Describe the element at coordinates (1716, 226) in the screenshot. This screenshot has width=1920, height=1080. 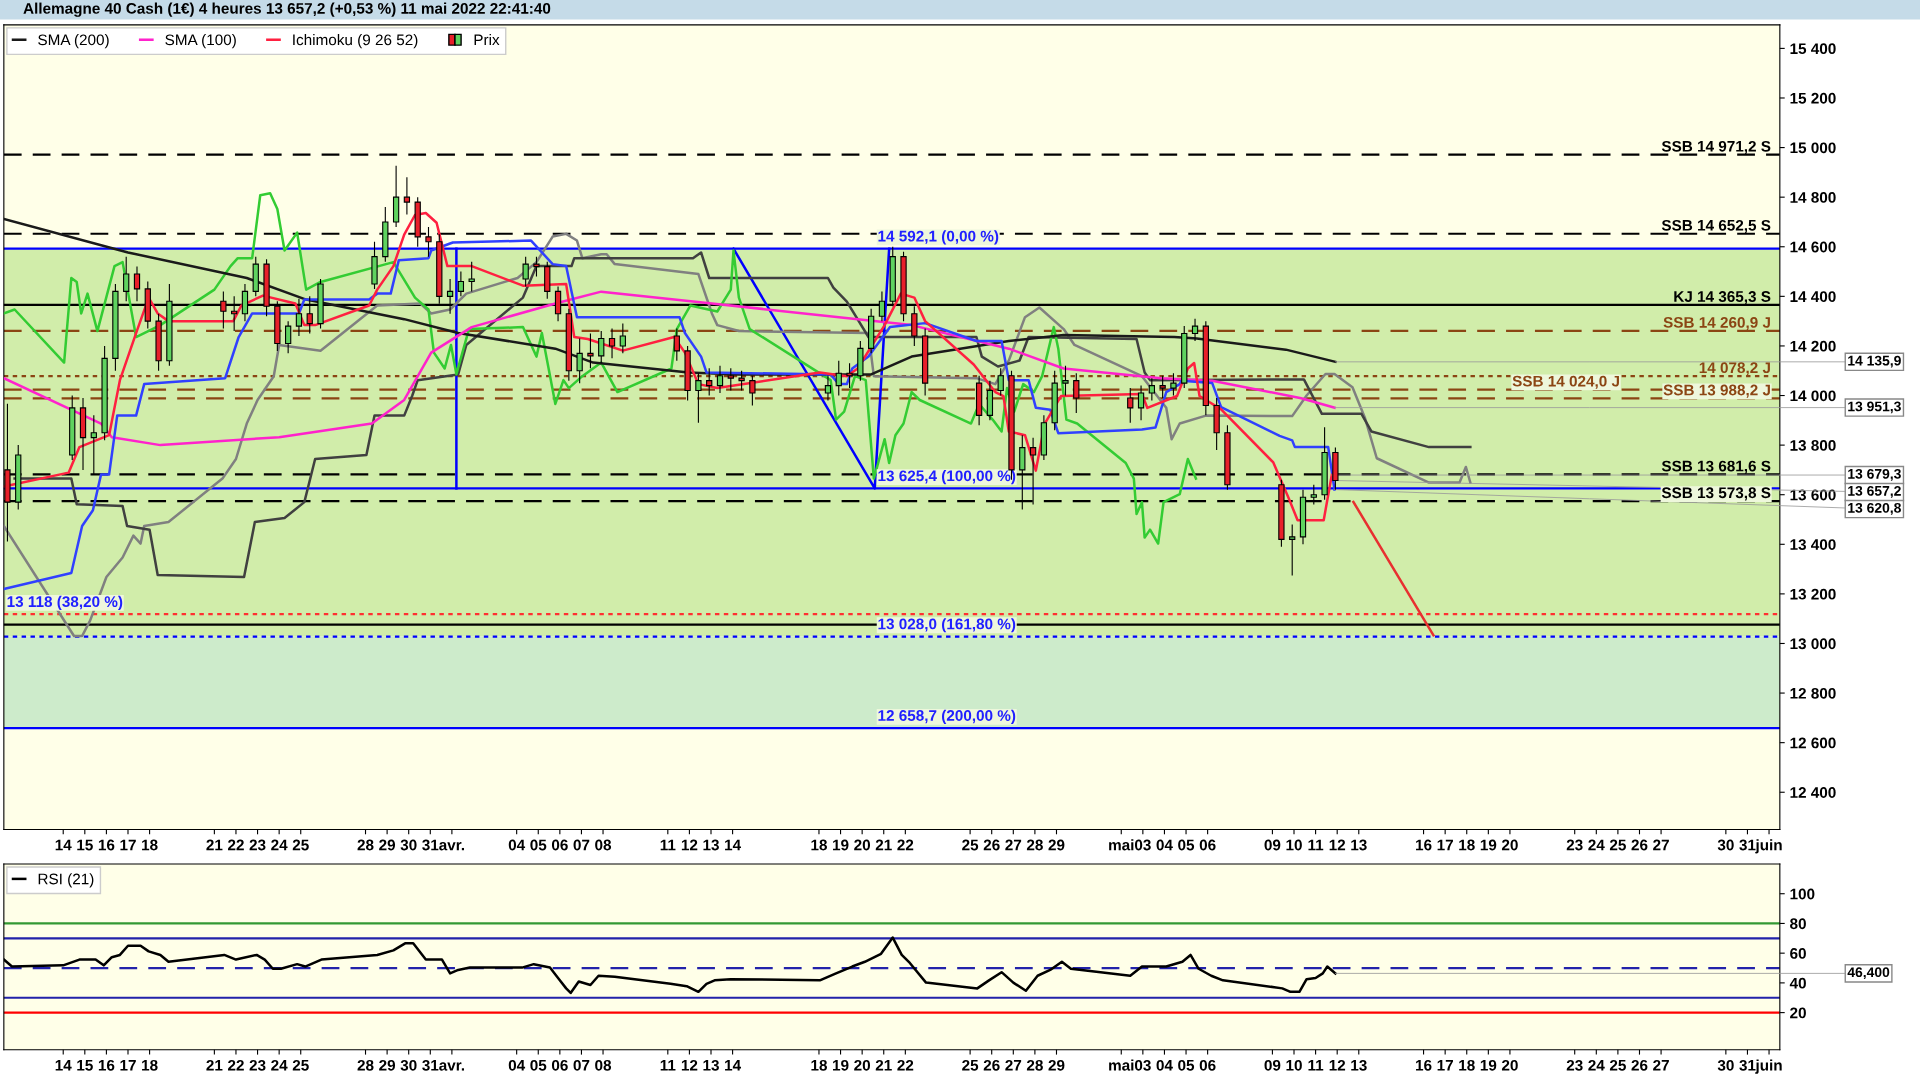
I see `ref-line-label: SSB 14 652,5 S` at that location.